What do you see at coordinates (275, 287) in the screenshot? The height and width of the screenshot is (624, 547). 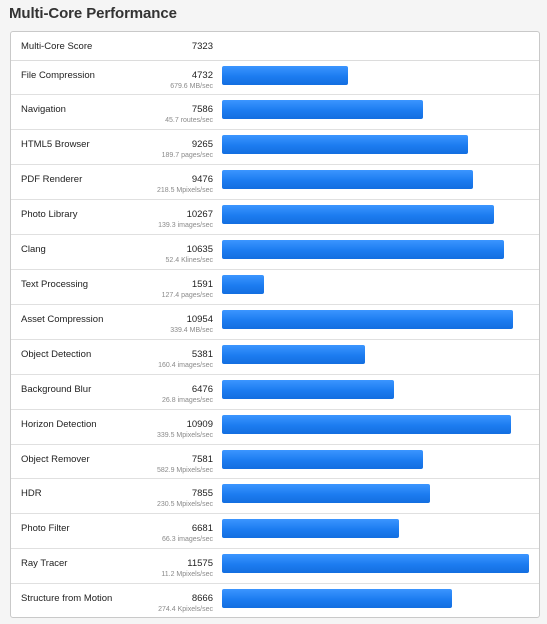 I see `benchmark-row: Text Processing 1591 127.4 pages/sec` at bounding box center [275, 287].